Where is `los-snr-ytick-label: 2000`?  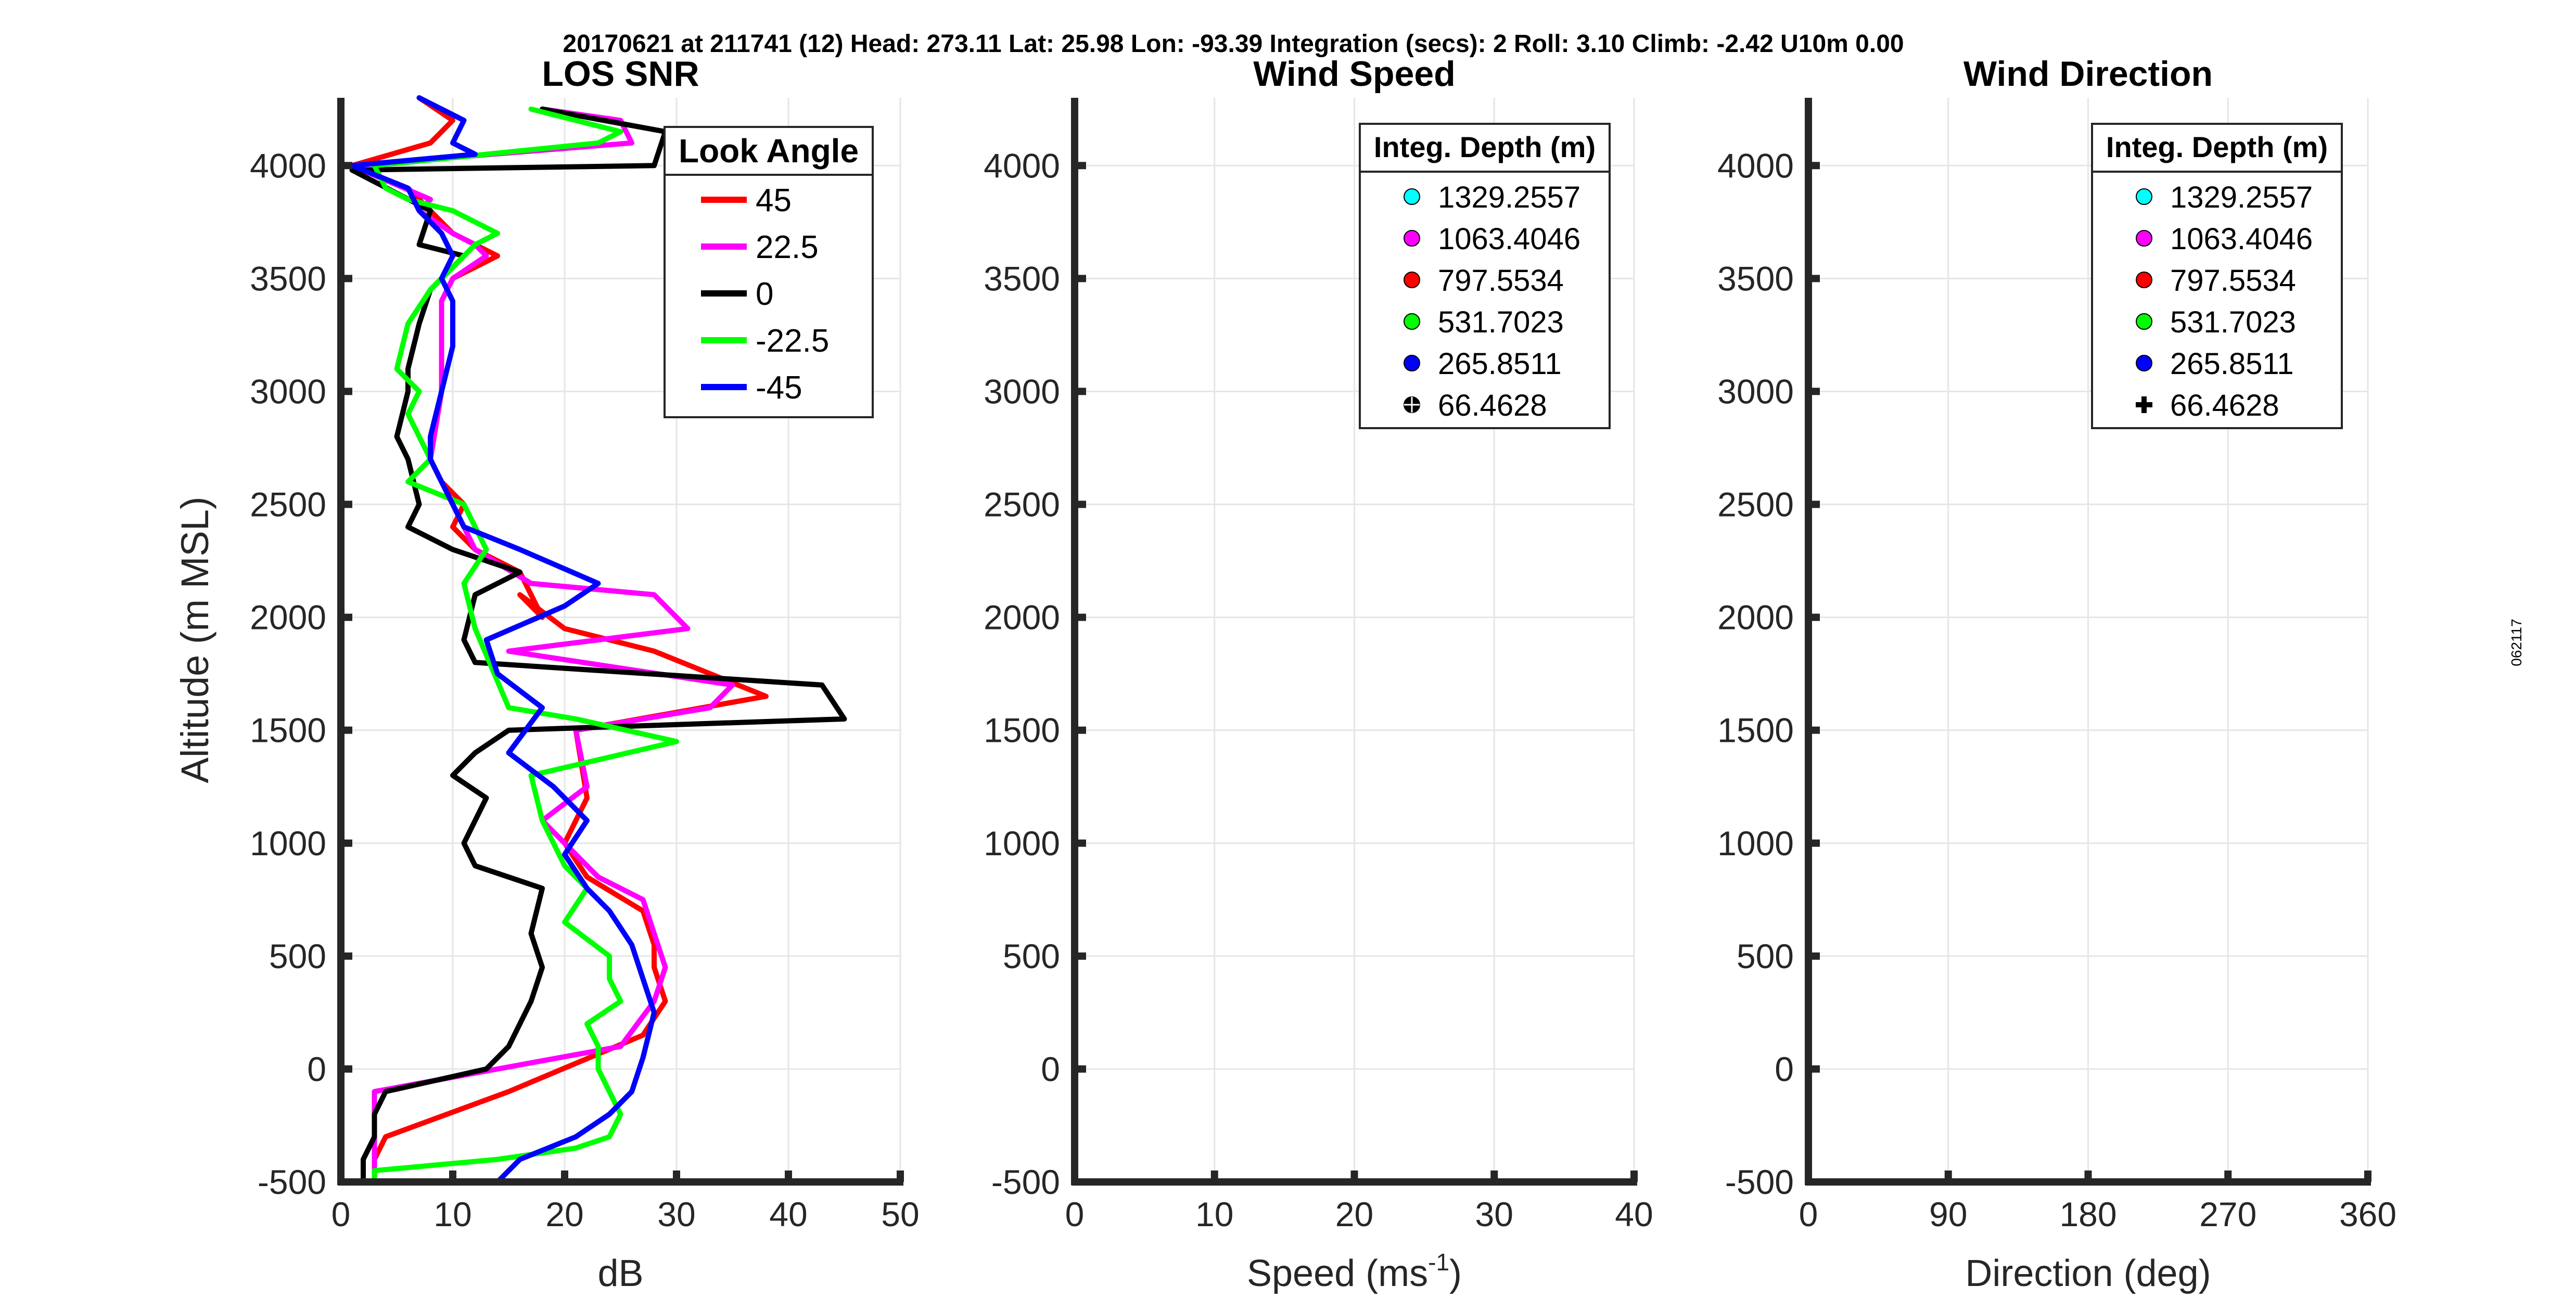
los-snr-ytick-label: 2000 is located at coordinates (288, 617).